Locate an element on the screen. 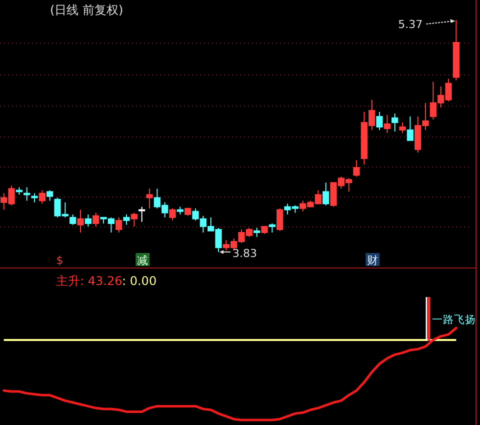  text: 一路飞扬 is located at coordinates (454, 320).